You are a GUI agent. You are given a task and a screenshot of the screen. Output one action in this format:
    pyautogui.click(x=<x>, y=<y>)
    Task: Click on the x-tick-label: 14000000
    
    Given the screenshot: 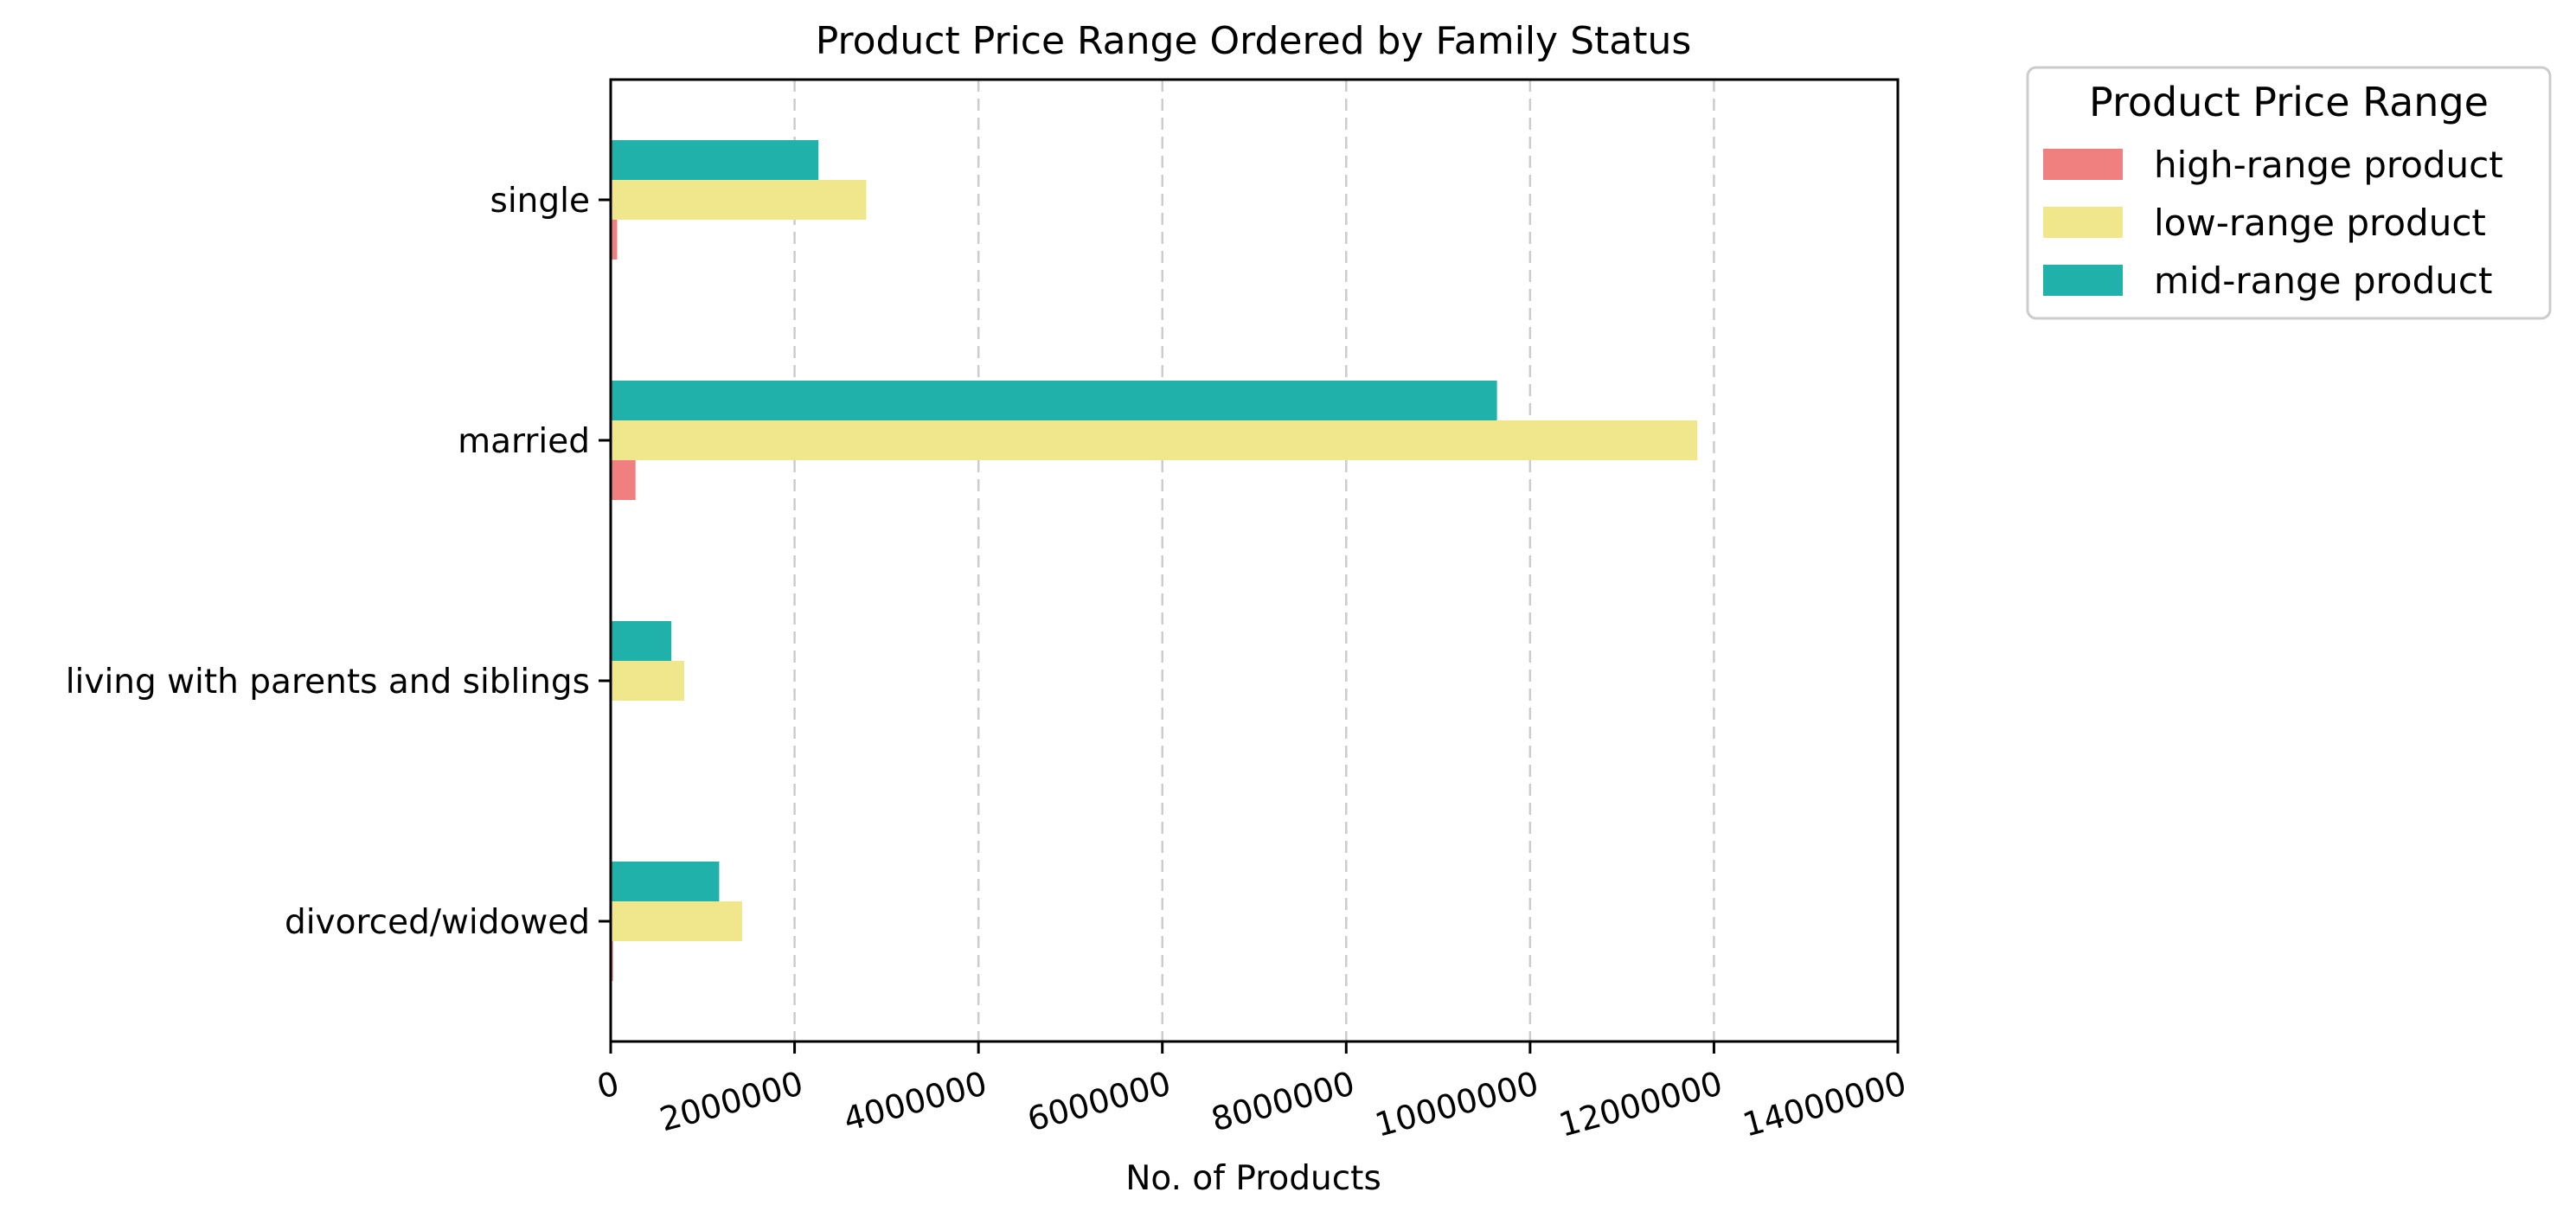 What is the action you would take?
    pyautogui.click(x=1824, y=1104)
    